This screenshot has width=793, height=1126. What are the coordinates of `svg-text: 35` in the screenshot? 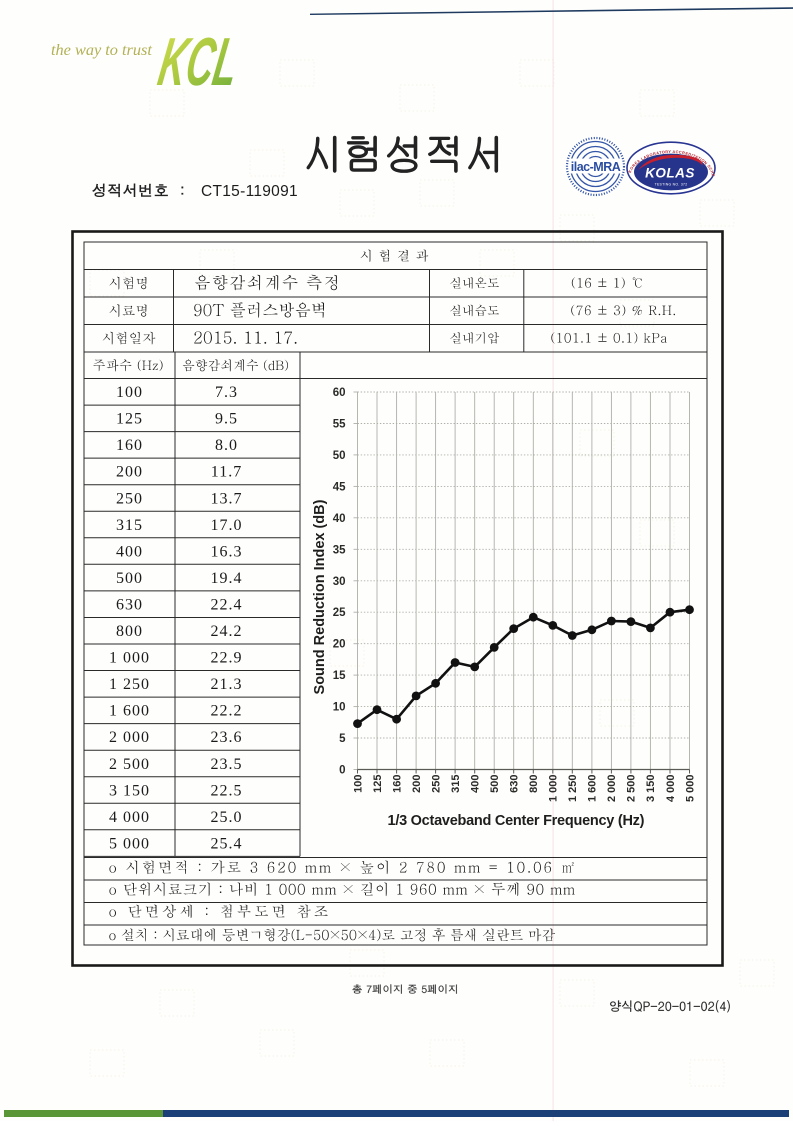 It's located at (339, 550).